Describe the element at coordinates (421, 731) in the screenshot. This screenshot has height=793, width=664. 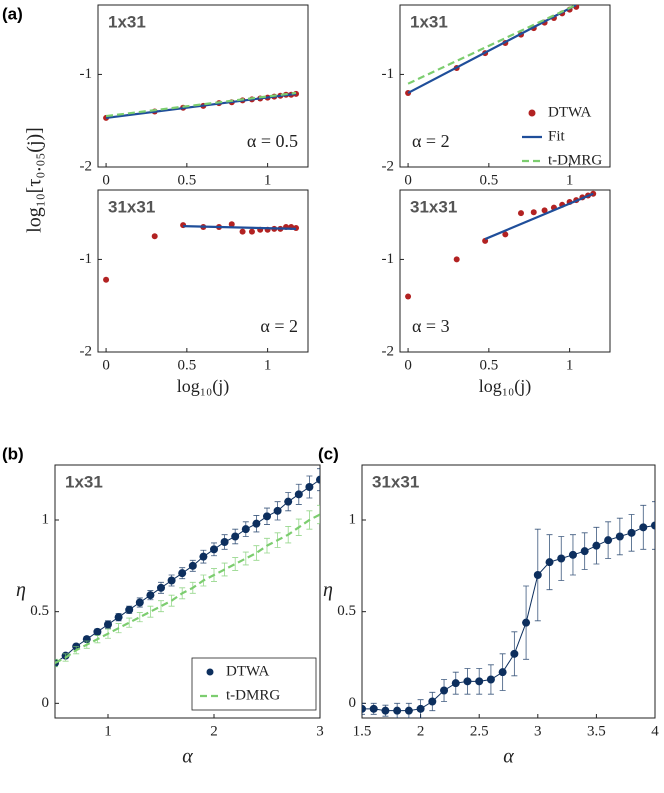
I see `x-tick-label: 2` at that location.